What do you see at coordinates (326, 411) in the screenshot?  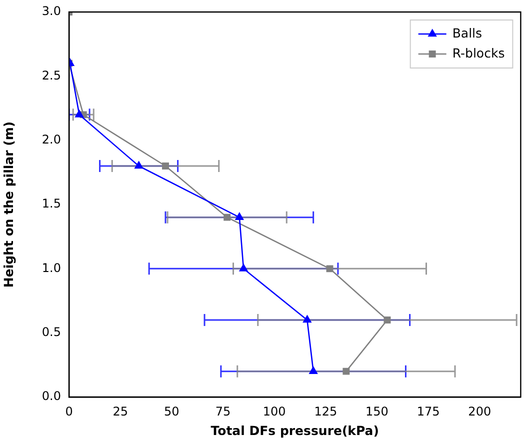 I see `x-tick-label: 125` at bounding box center [326, 411].